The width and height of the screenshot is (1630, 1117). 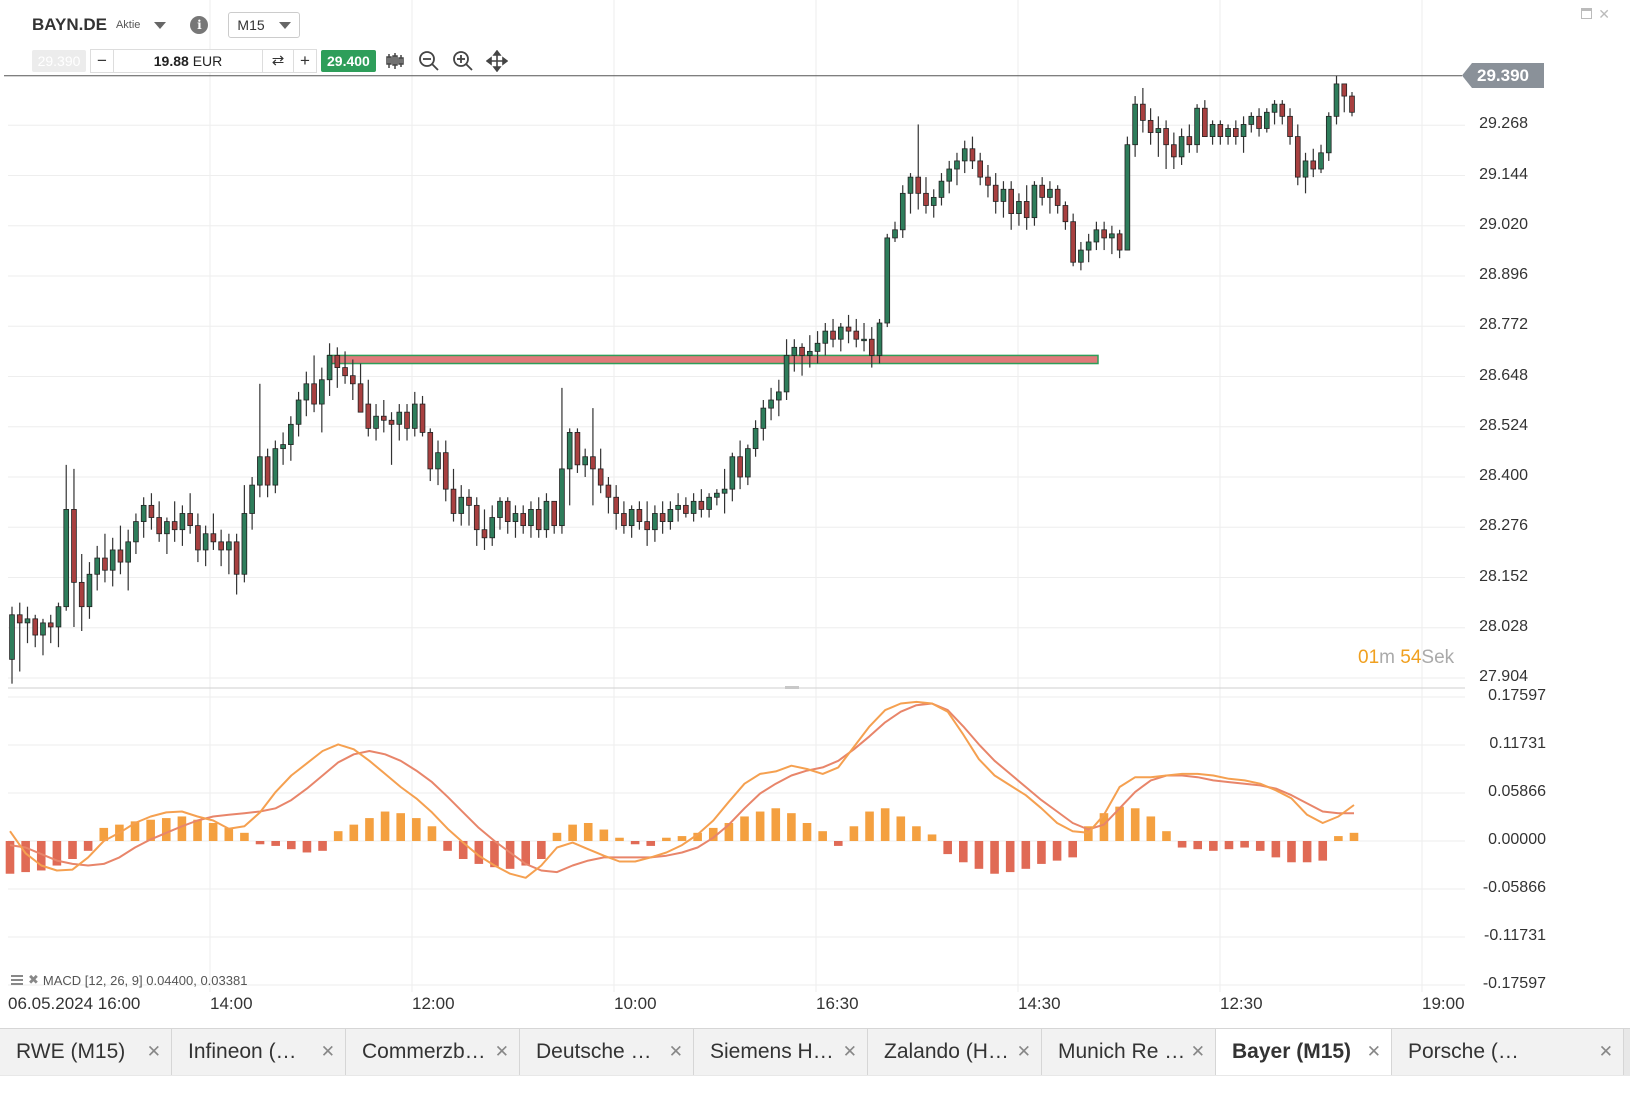 What do you see at coordinates (69, 24) in the screenshot?
I see `symbol-name: BAYN.DE` at bounding box center [69, 24].